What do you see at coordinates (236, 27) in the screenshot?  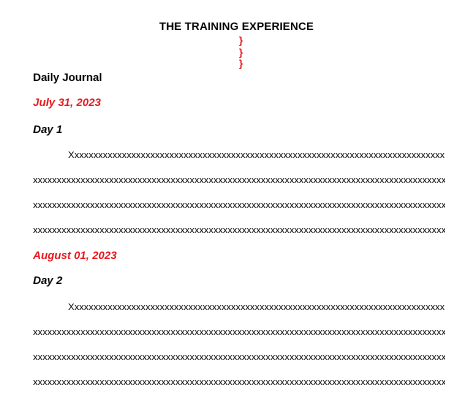 I see `document-title: THE TRAINING EXPERIENCE` at bounding box center [236, 27].